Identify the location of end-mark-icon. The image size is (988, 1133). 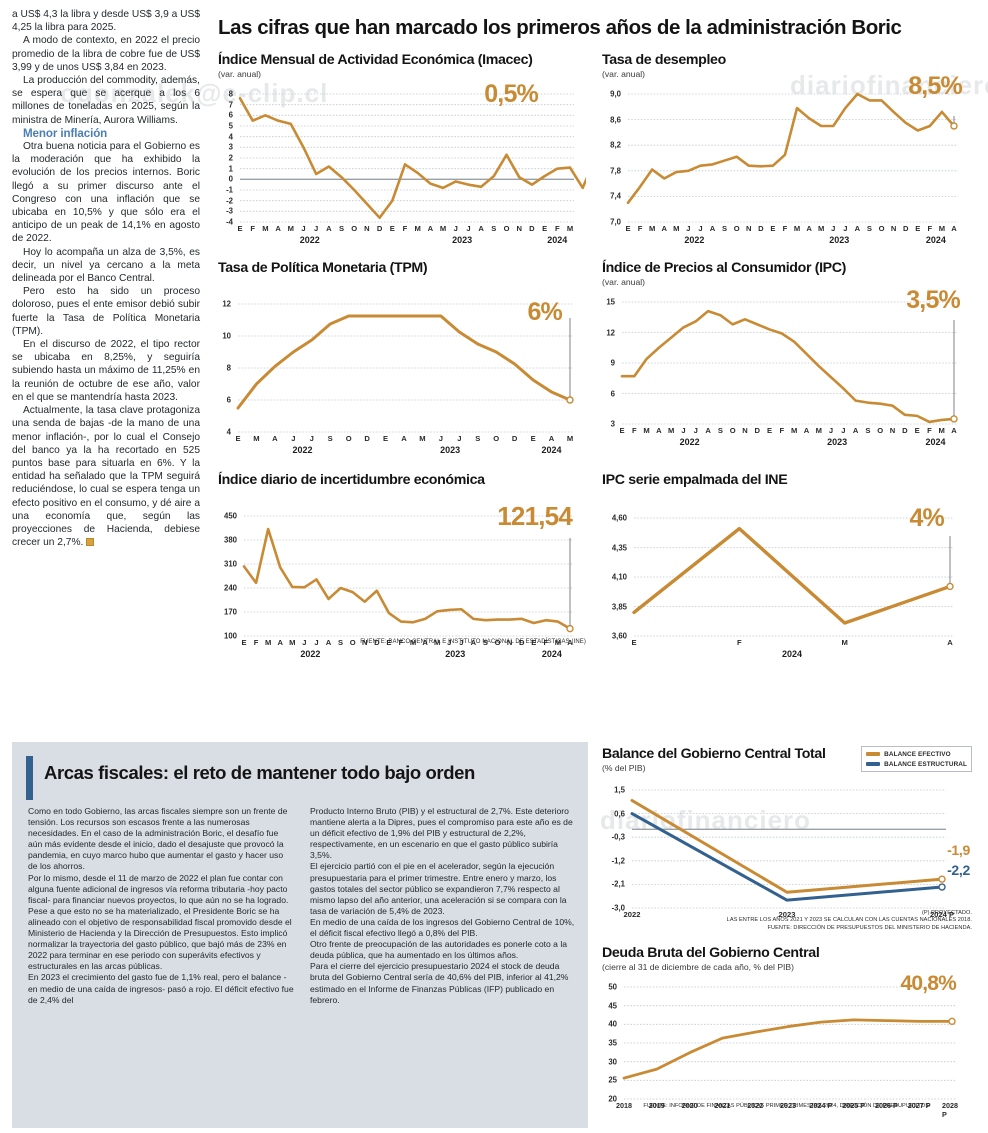
(90, 542).